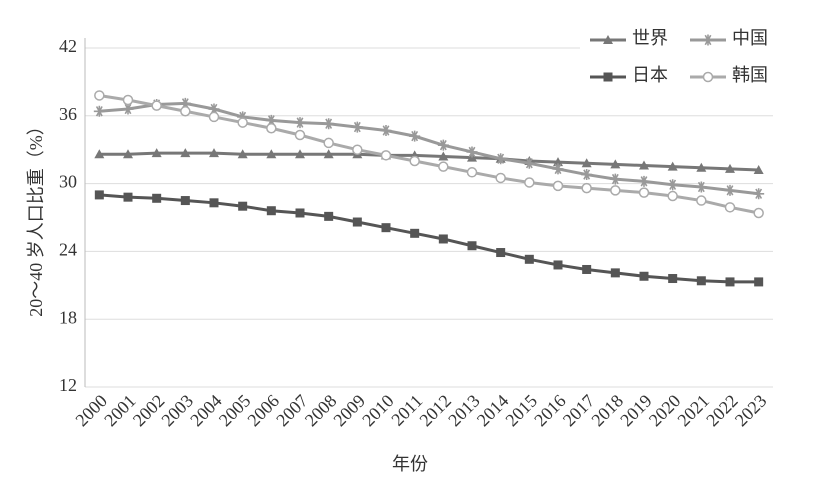 The height and width of the screenshot is (489, 828). What do you see at coordinates (650, 38) in the screenshot?
I see `legend-label: 世界` at bounding box center [650, 38].